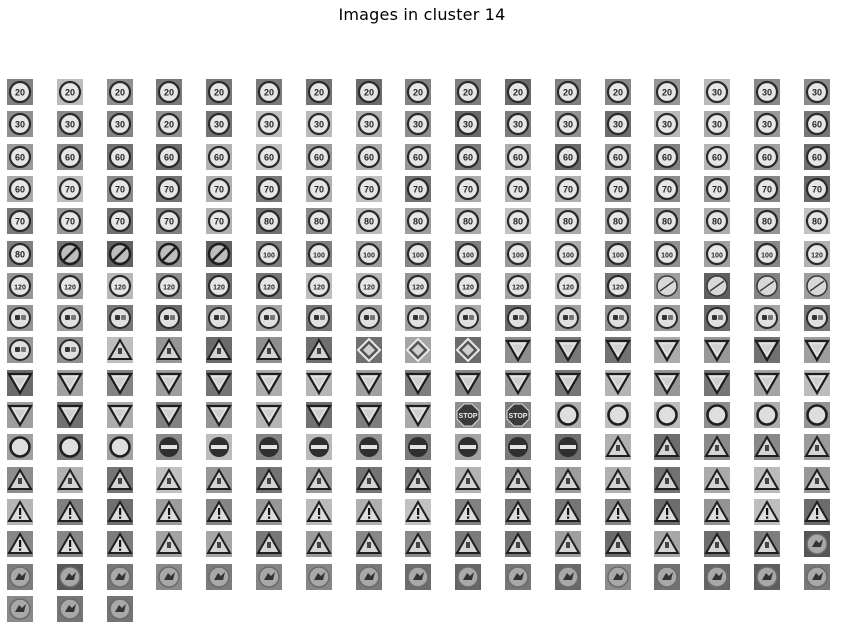 The height and width of the screenshot is (630, 844). I want to click on cluster-thumbnail-diamond, so click(369, 350).